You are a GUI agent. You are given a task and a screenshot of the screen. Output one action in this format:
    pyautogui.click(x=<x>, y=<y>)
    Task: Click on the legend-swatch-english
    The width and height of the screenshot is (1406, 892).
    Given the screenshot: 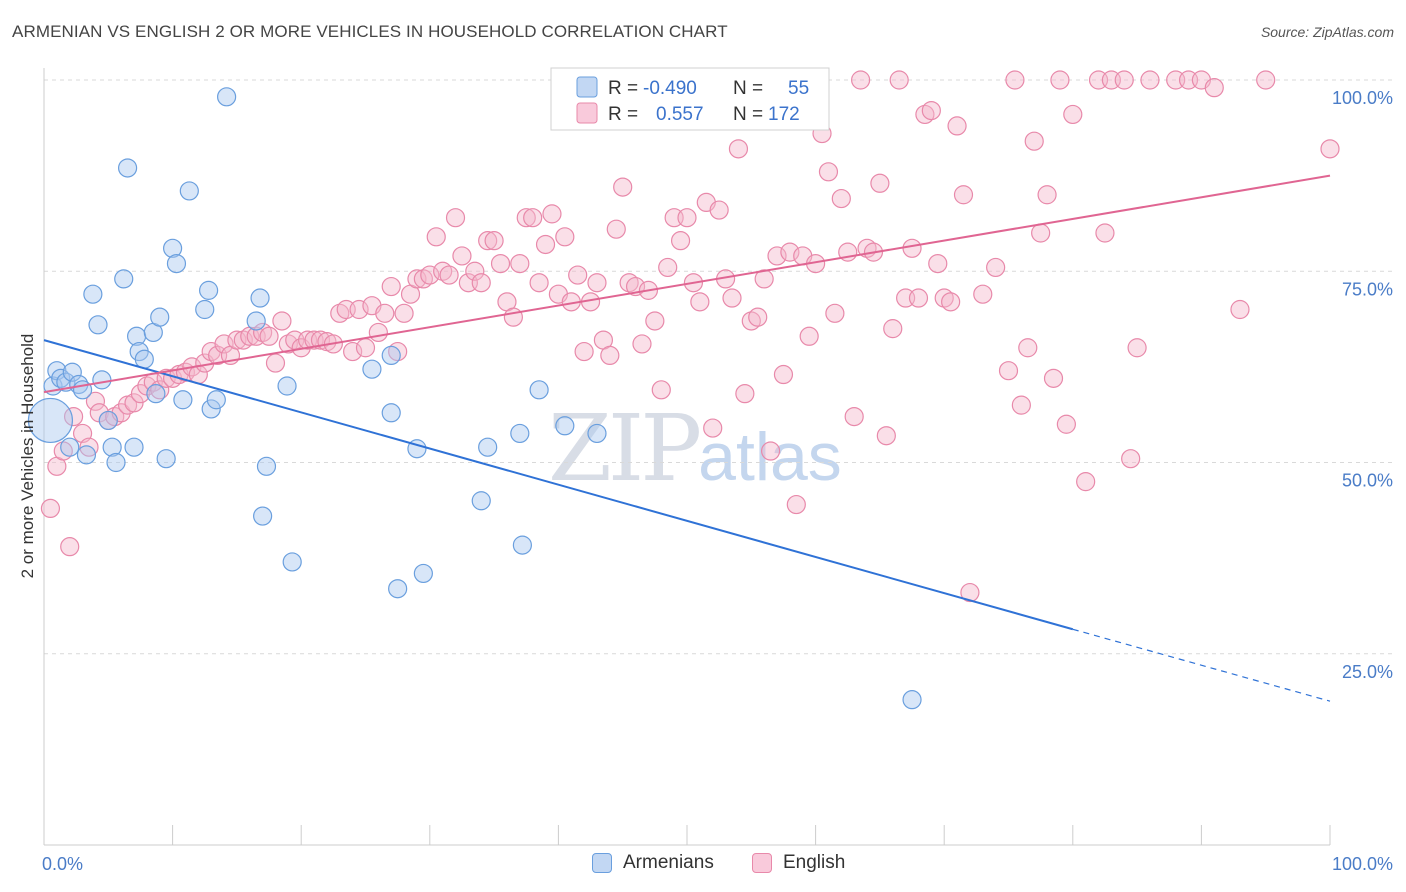 What is the action you would take?
    pyautogui.click(x=587, y=113)
    